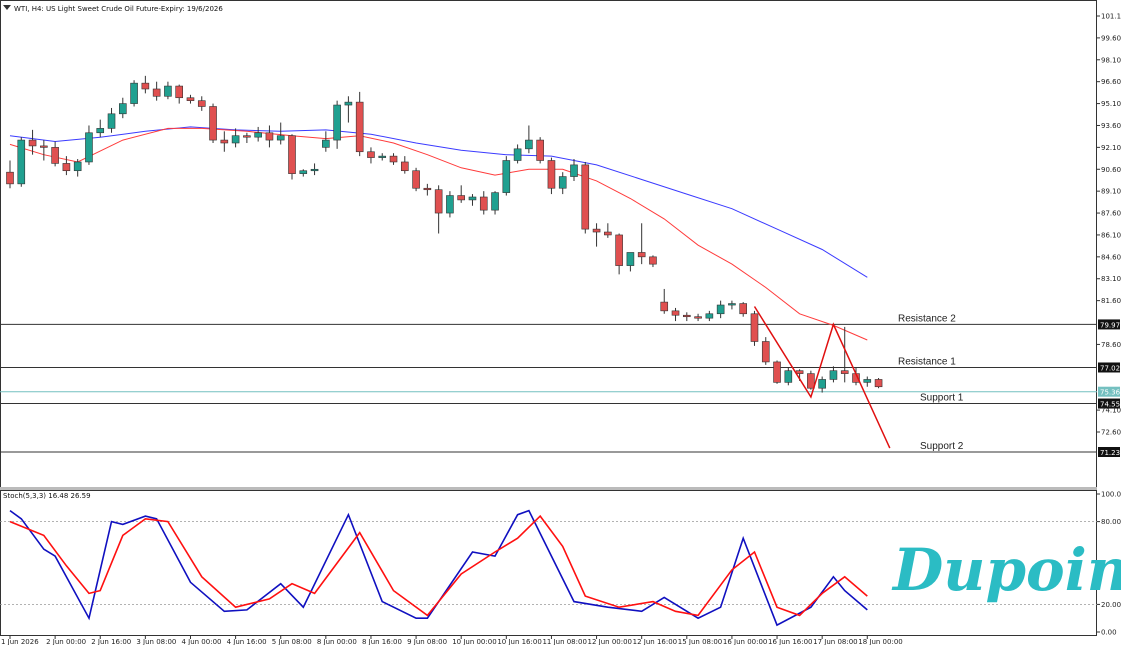 Image resolution: width=1121 pixels, height=645 pixels. What do you see at coordinates (1111, 126) in the screenshot?
I see `price-tick-label: 93.60` at bounding box center [1111, 126].